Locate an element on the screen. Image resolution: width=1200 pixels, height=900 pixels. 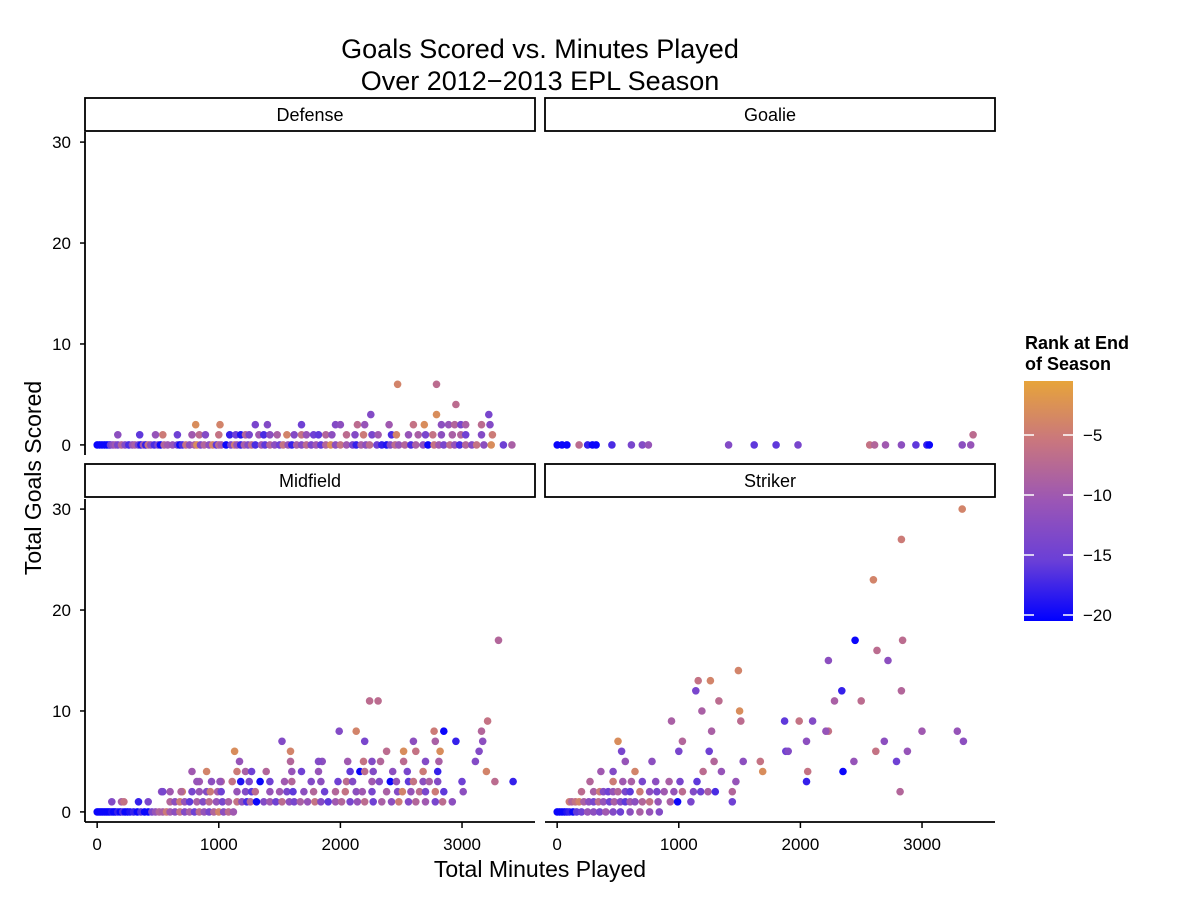
facet-strip-label-defense: Defense is located at coordinates (309, 115).